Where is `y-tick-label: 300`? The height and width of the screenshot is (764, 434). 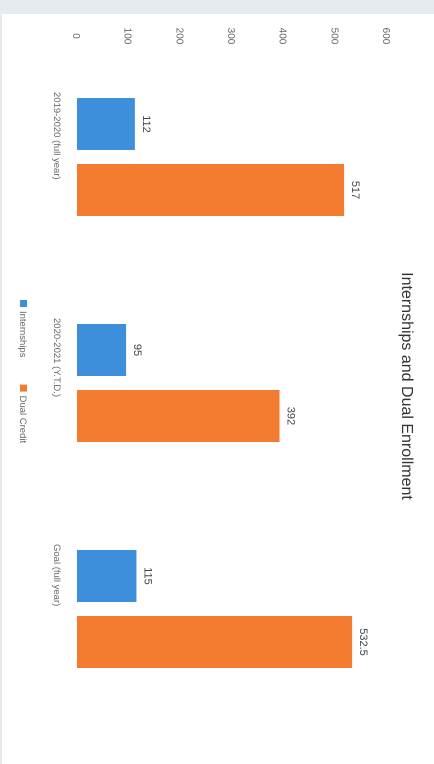 y-tick-label: 300 is located at coordinates (230, 36).